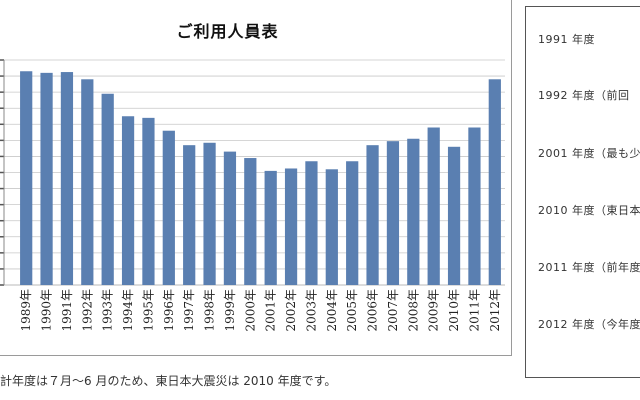 Image resolution: width=640 pixels, height=400 pixels. What do you see at coordinates (47, 310) in the screenshot?
I see `x-tick-label: 1990年` at bounding box center [47, 310].